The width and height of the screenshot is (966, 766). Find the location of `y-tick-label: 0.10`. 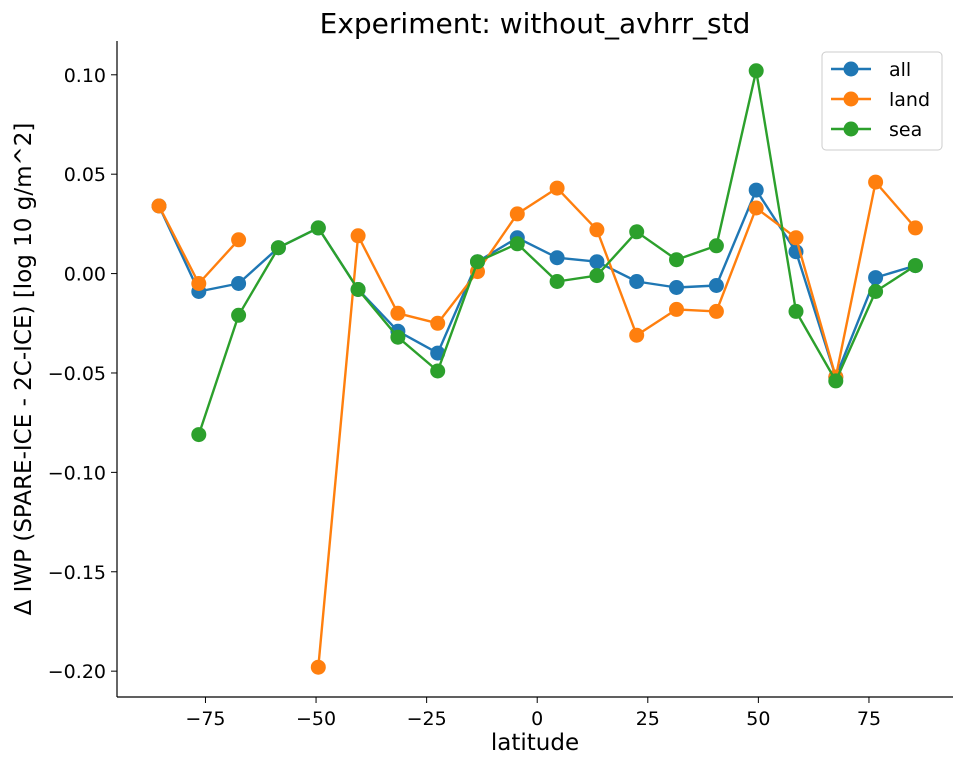

y-tick-label: 0.10 is located at coordinates (85, 76).